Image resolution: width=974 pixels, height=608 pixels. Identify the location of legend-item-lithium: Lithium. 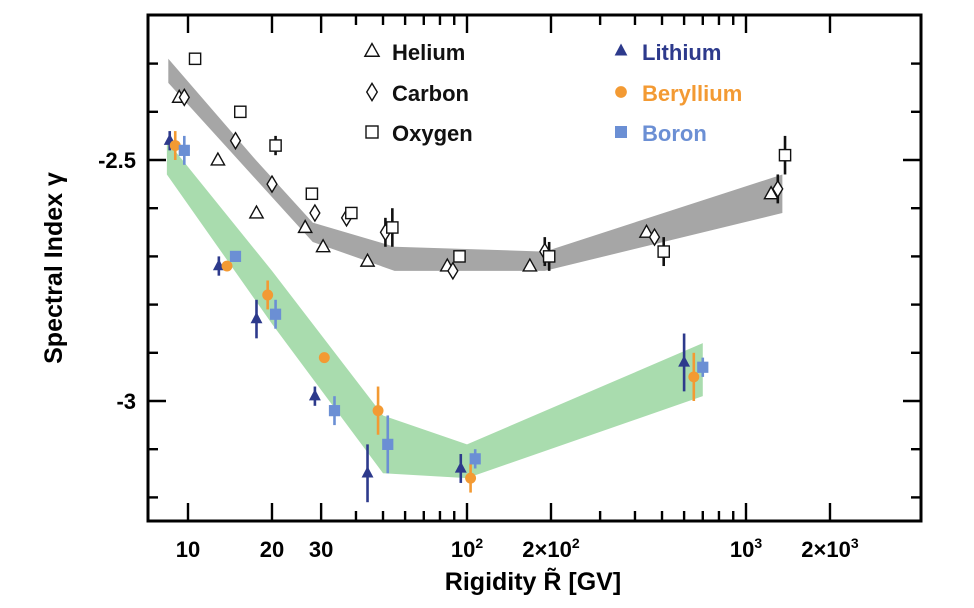
(667, 52).